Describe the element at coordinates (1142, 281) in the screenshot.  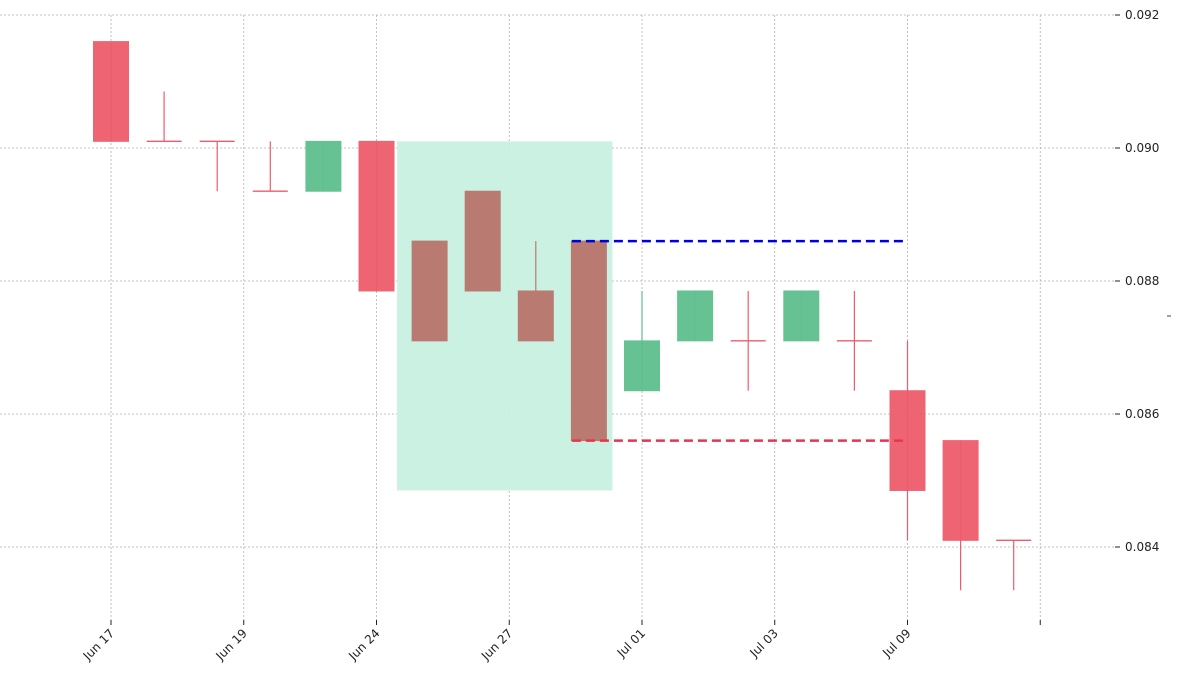
I see `y-tick-label: 0.088` at that location.